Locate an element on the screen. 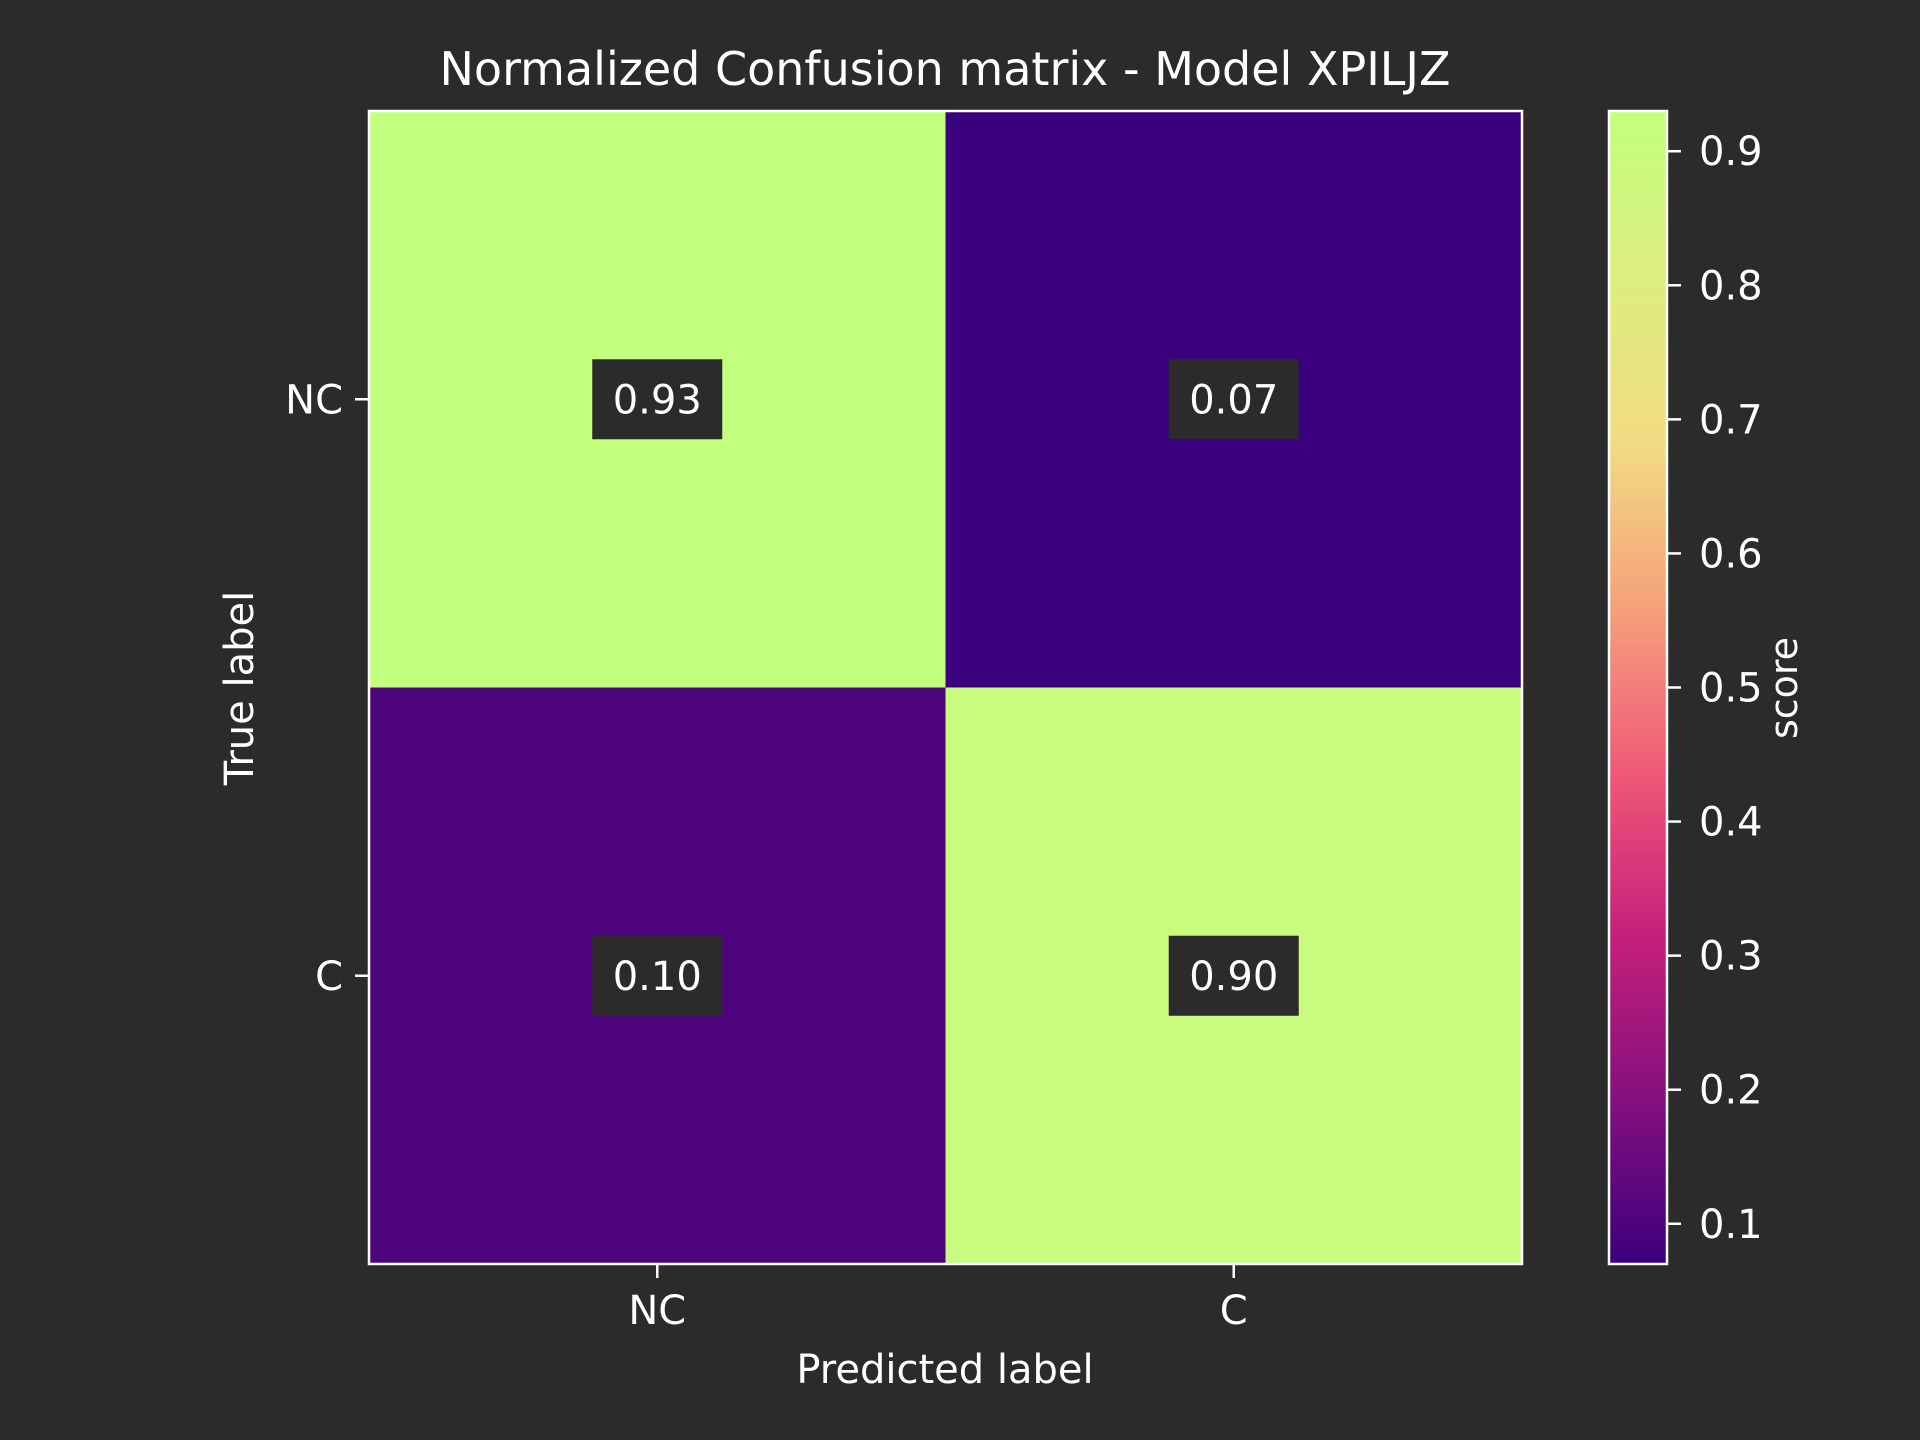 This screenshot has width=1920, height=1440. colorbar-ticks: 0.1 0.2 0.3 0.4 0.5 0.6 0.7 0.8 0.9 is located at coordinates (1715, 688).